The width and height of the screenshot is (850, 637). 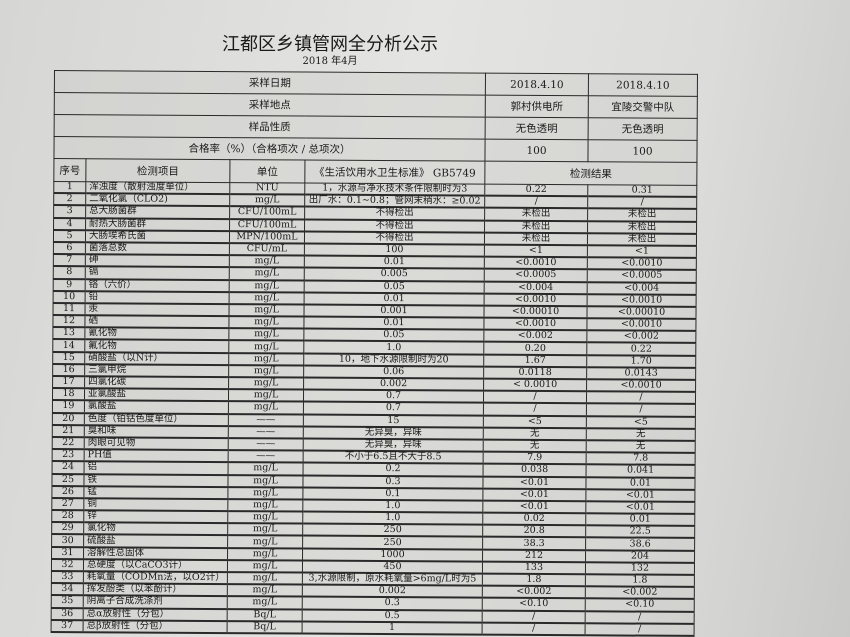 What do you see at coordinates (267, 171) in the screenshot?
I see `header-unit: 单位` at bounding box center [267, 171].